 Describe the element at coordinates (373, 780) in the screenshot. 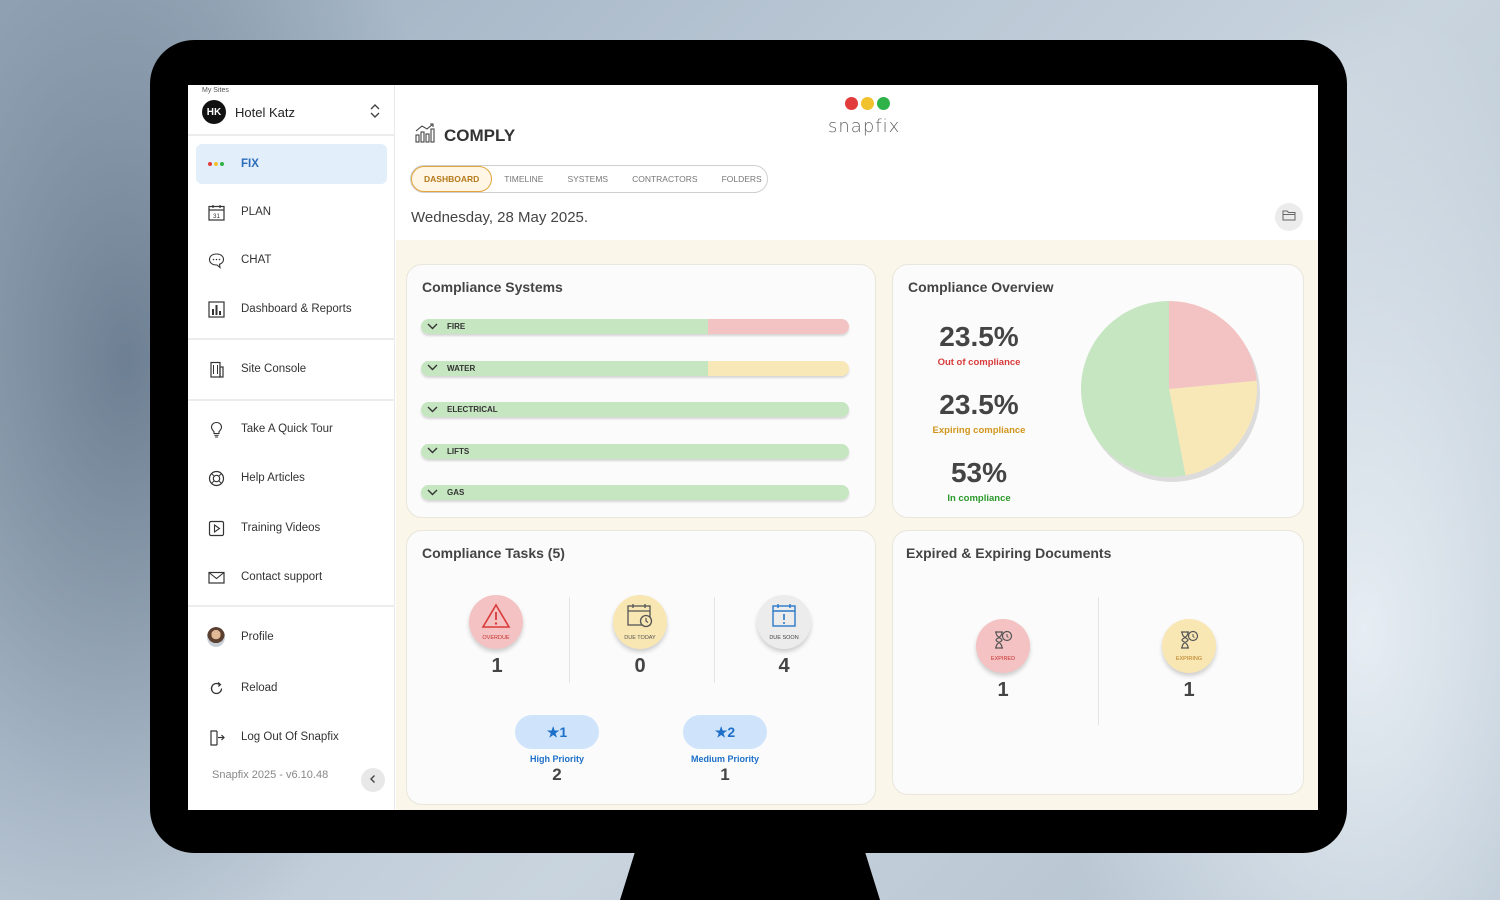

I see `collapse-sidebar-button` at that location.